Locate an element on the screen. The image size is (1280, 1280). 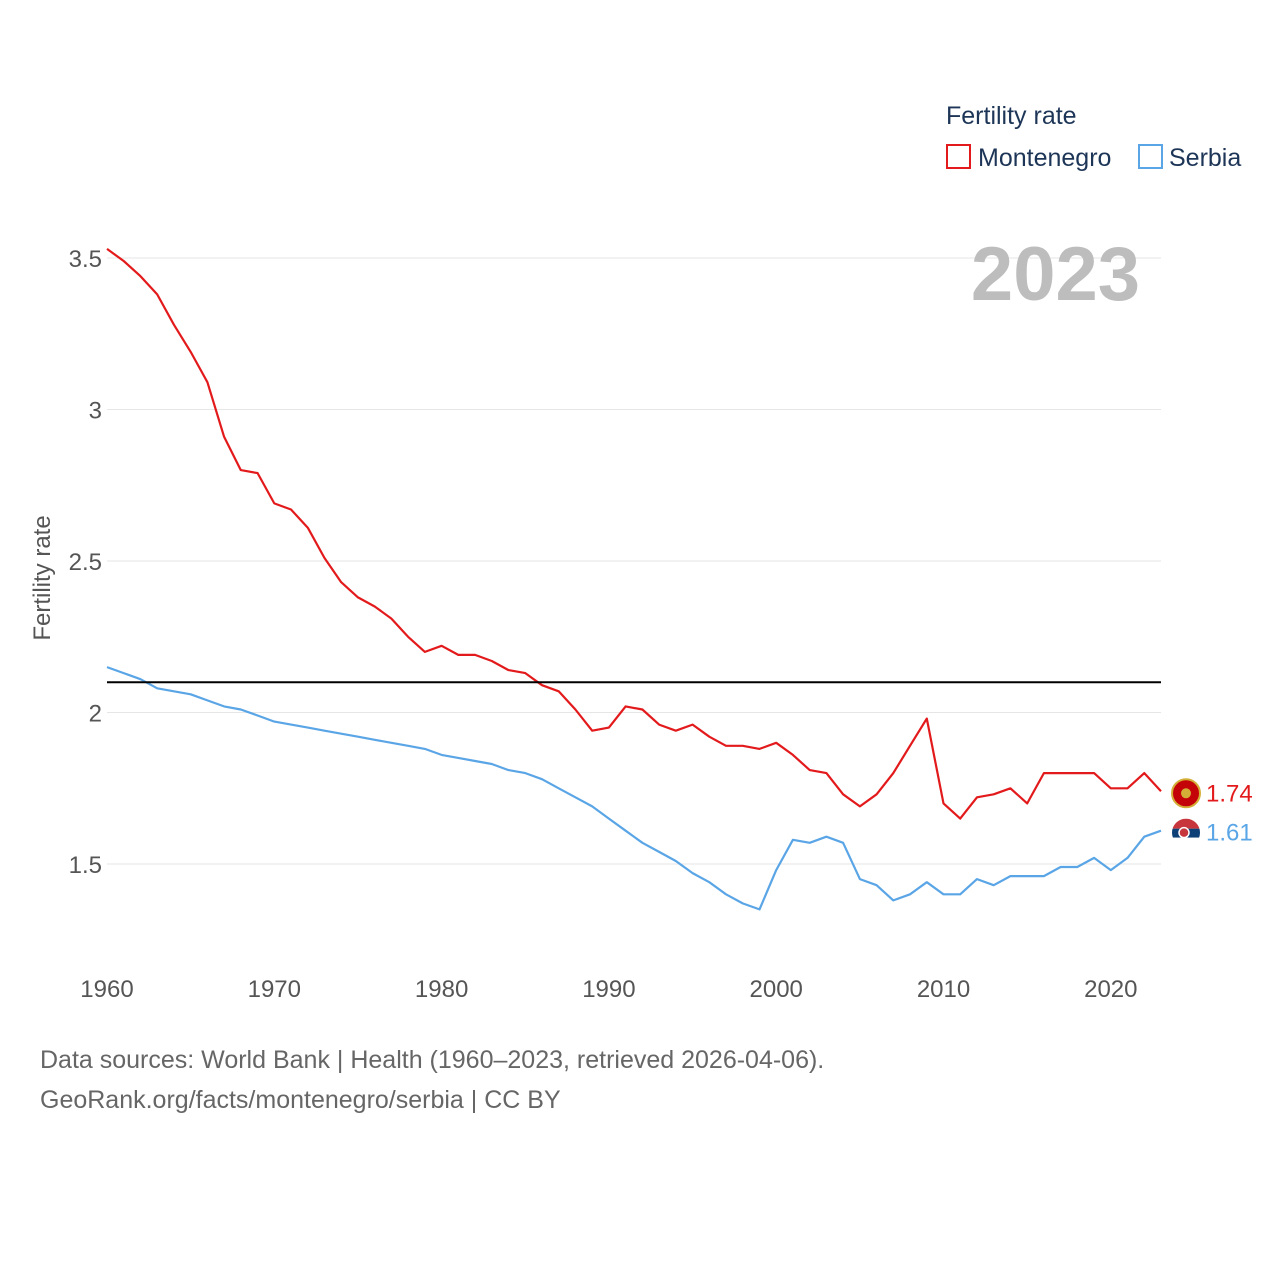
x-tick-label: 2010 is located at coordinates (943, 989).